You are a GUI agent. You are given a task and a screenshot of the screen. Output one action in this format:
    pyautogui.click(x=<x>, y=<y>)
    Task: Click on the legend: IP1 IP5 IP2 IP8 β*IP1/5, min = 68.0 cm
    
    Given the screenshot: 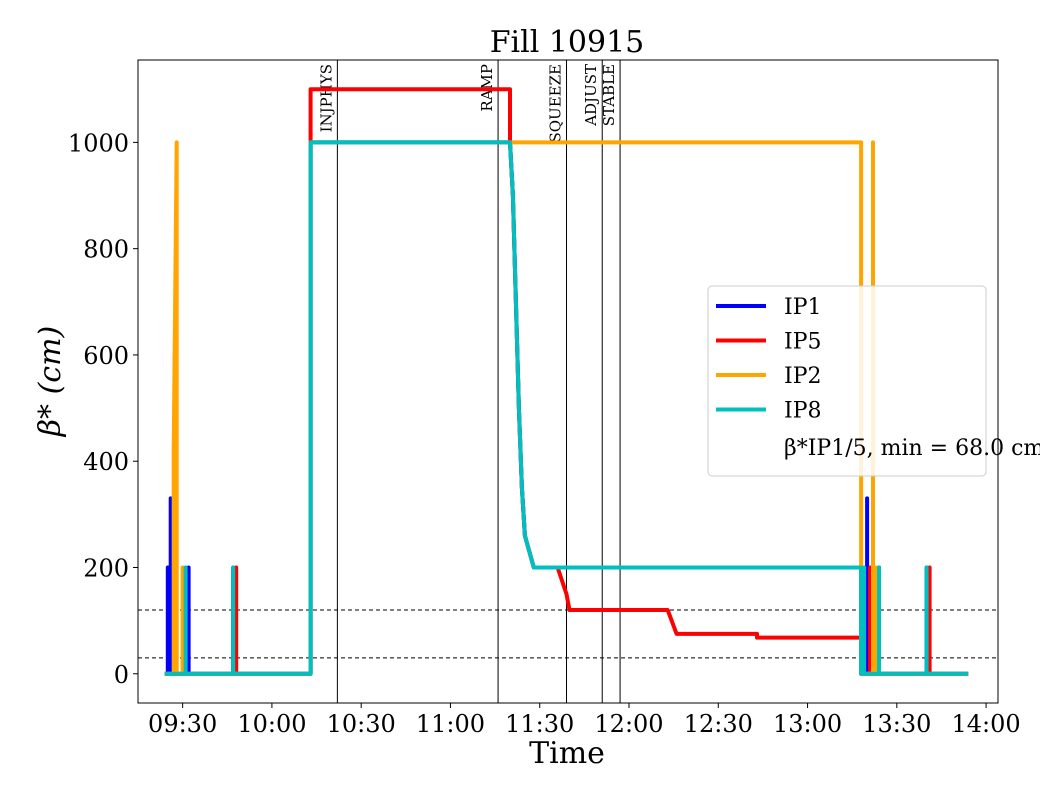 What is the action you would take?
    pyautogui.click(x=873, y=381)
    